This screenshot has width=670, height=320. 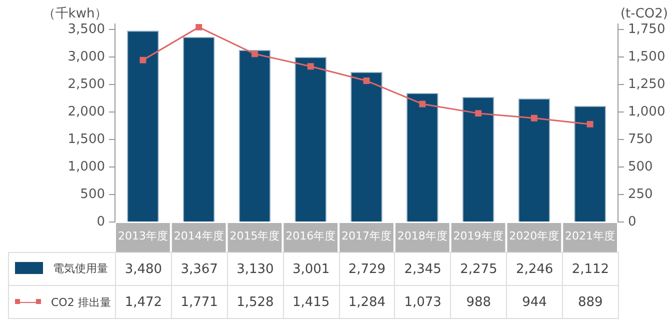 What do you see at coordinates (640, 194) in the screenshot?
I see `y2-tick-label: 250` at bounding box center [640, 194].